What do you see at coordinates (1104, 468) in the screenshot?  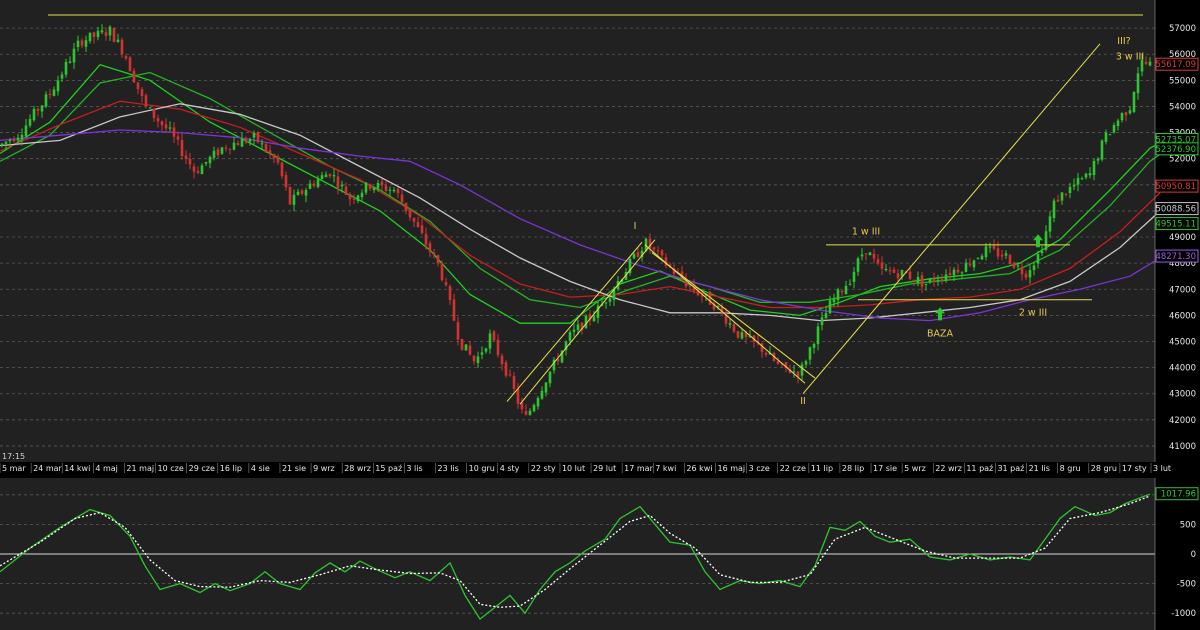 I see `date-tick-label: 28 gru` at bounding box center [1104, 468].